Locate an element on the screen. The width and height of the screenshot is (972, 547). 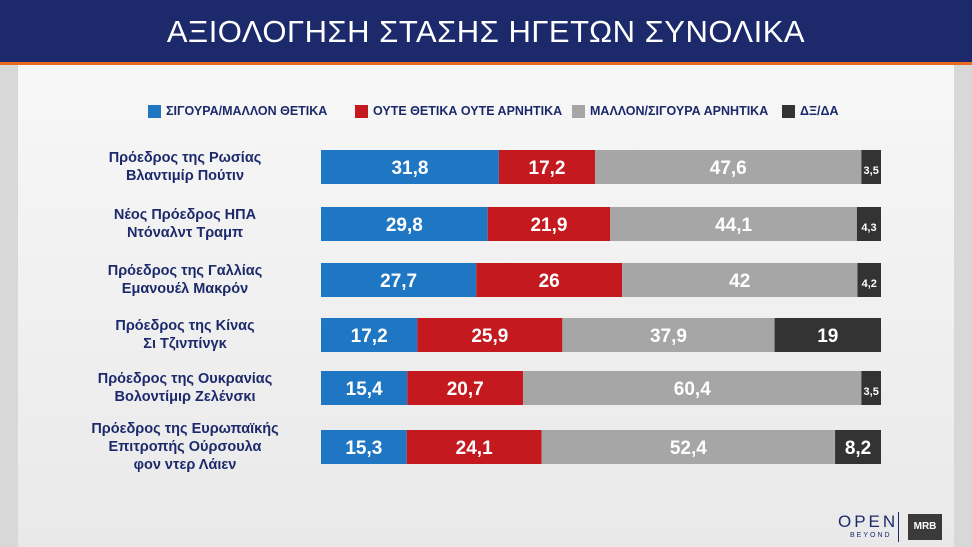
title-accent-line is located at coordinates (486, 63).